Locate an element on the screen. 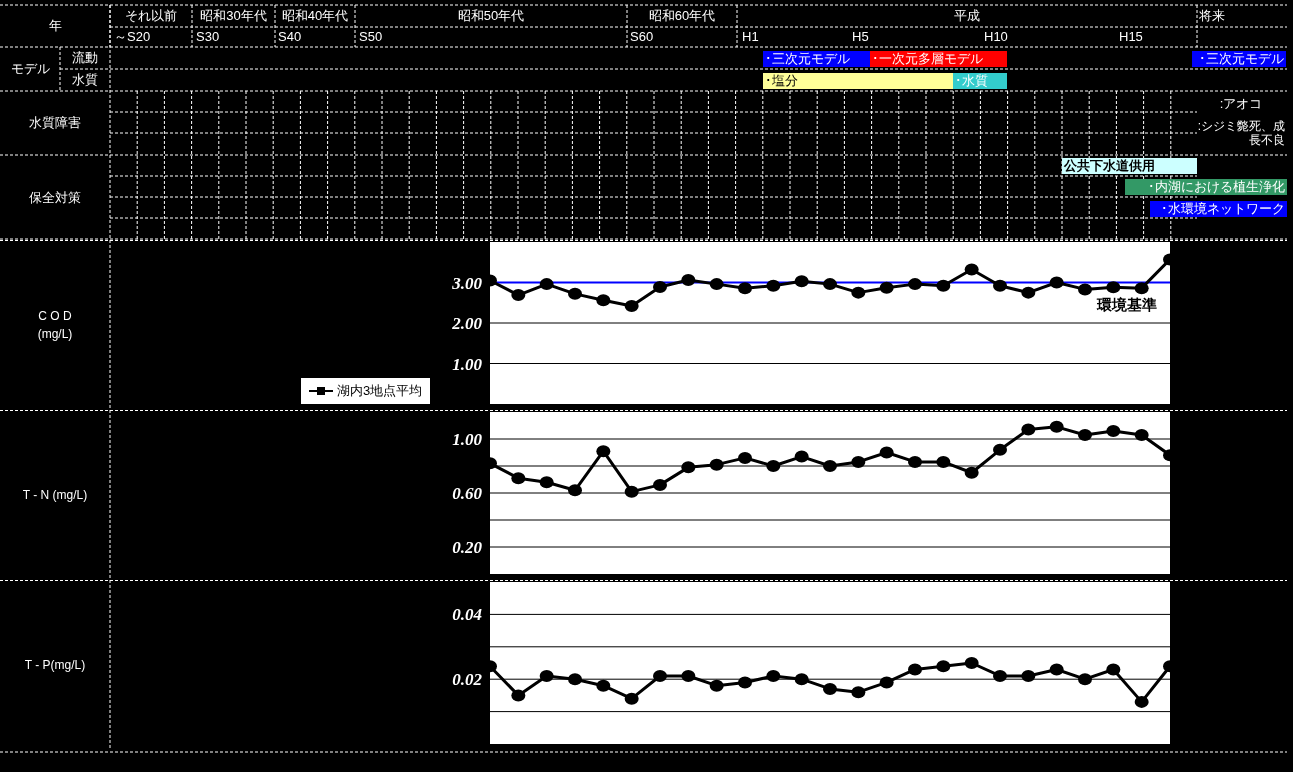 This screenshot has height=772, width=1293. y-tick-label: 0.20 is located at coordinates (467, 548).